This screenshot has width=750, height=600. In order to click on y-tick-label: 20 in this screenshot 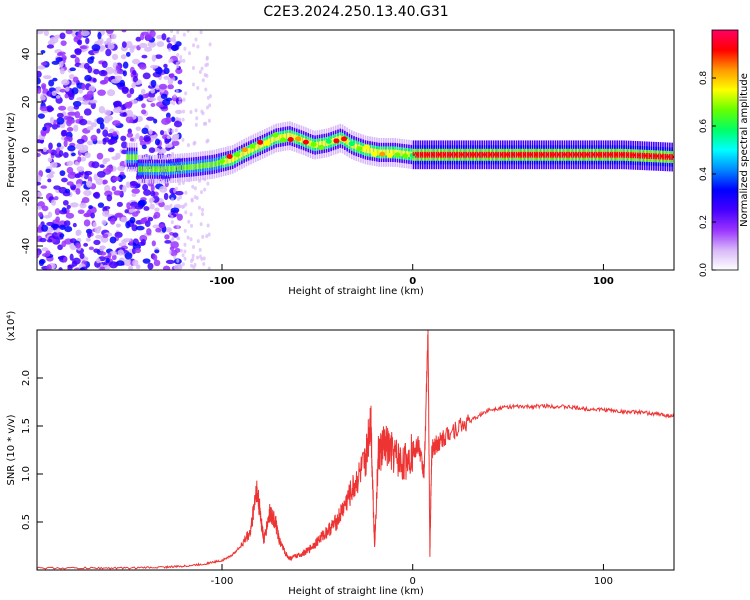, I will do `click(26, 102)`.